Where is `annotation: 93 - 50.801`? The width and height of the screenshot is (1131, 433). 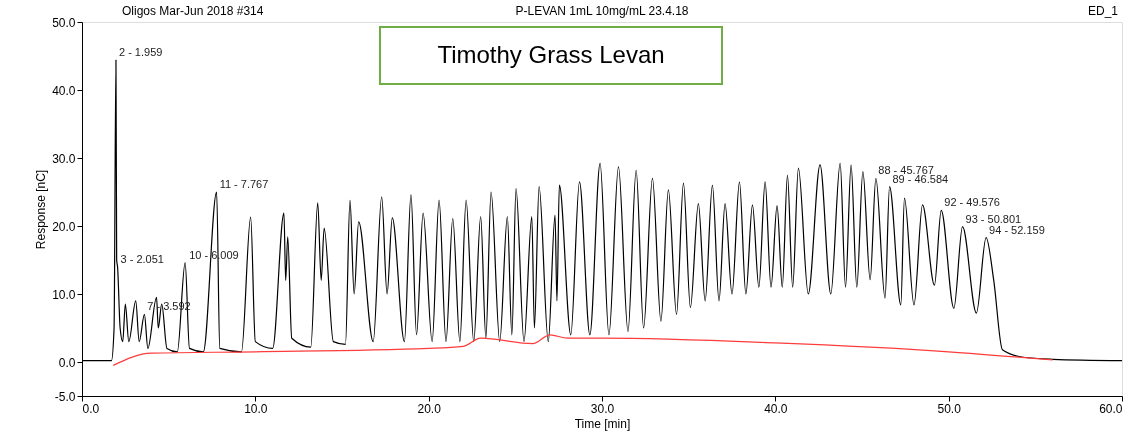
annotation: 93 - 50.801 is located at coordinates (993, 218).